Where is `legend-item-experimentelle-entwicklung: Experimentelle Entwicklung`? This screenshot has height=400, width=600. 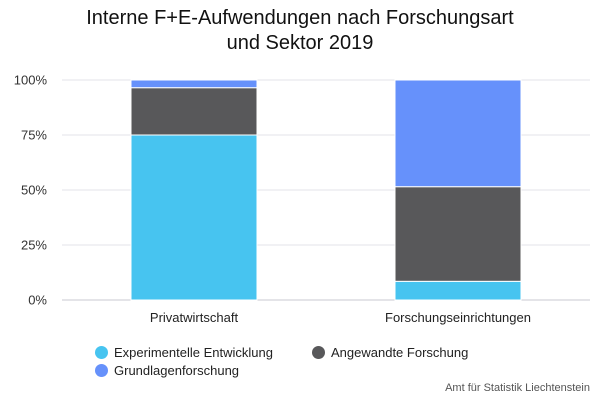
legend-item-experimentelle-entwicklung: Experimentelle Entwicklung is located at coordinates (184, 352).